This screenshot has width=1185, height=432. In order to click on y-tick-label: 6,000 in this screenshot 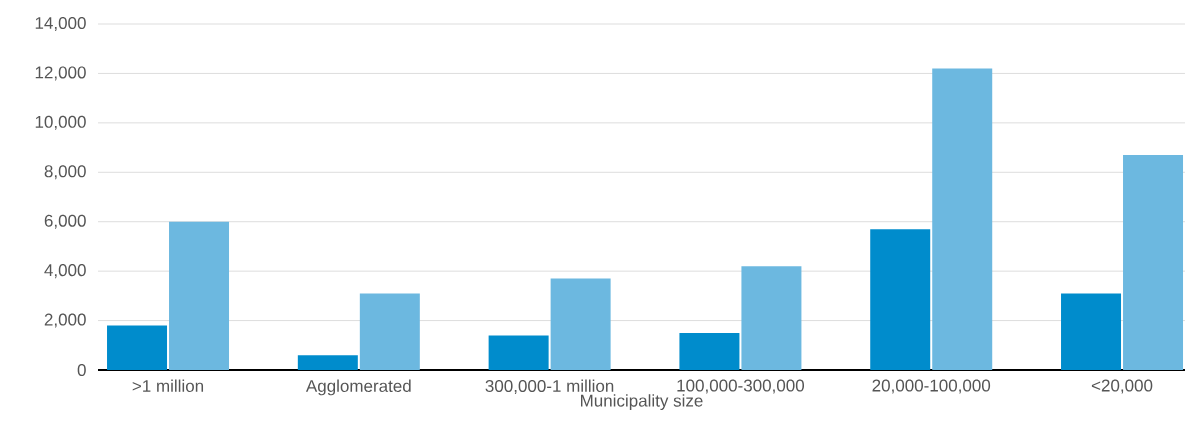, I will do `click(65, 221)`.